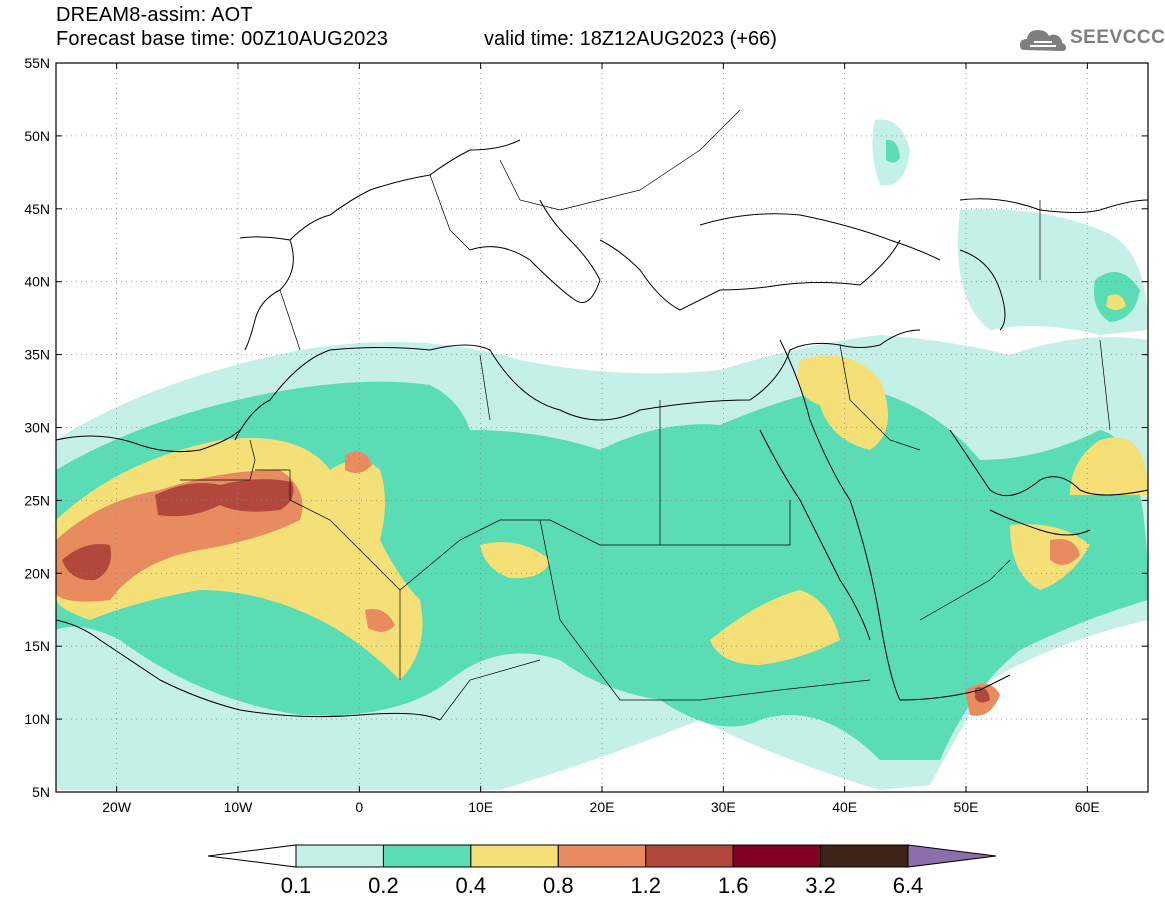 This screenshot has width=1165, height=905. Describe the element at coordinates (296, 885) in the screenshot. I see `colorbar-label: 0.1` at that location.